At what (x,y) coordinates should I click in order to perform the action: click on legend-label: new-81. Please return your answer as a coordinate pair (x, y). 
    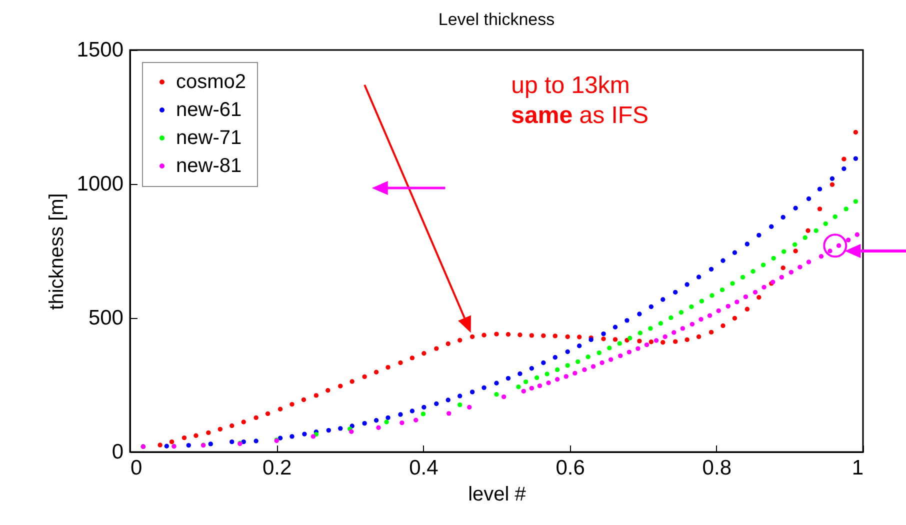
    Looking at the image, I should click on (209, 166).